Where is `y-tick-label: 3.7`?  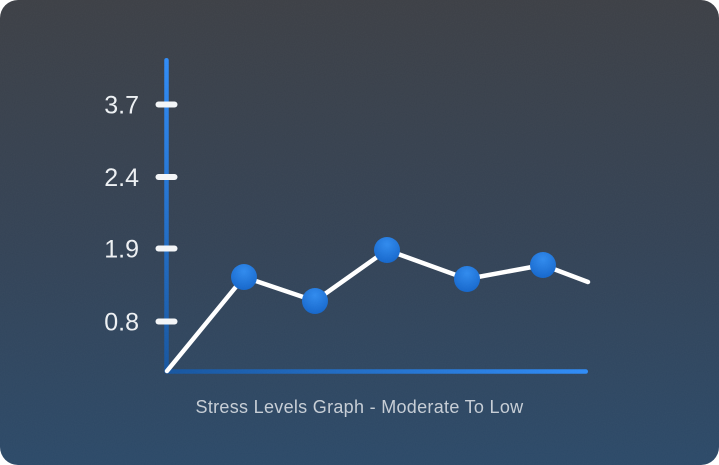 y-tick-label: 3.7 is located at coordinates (121, 105).